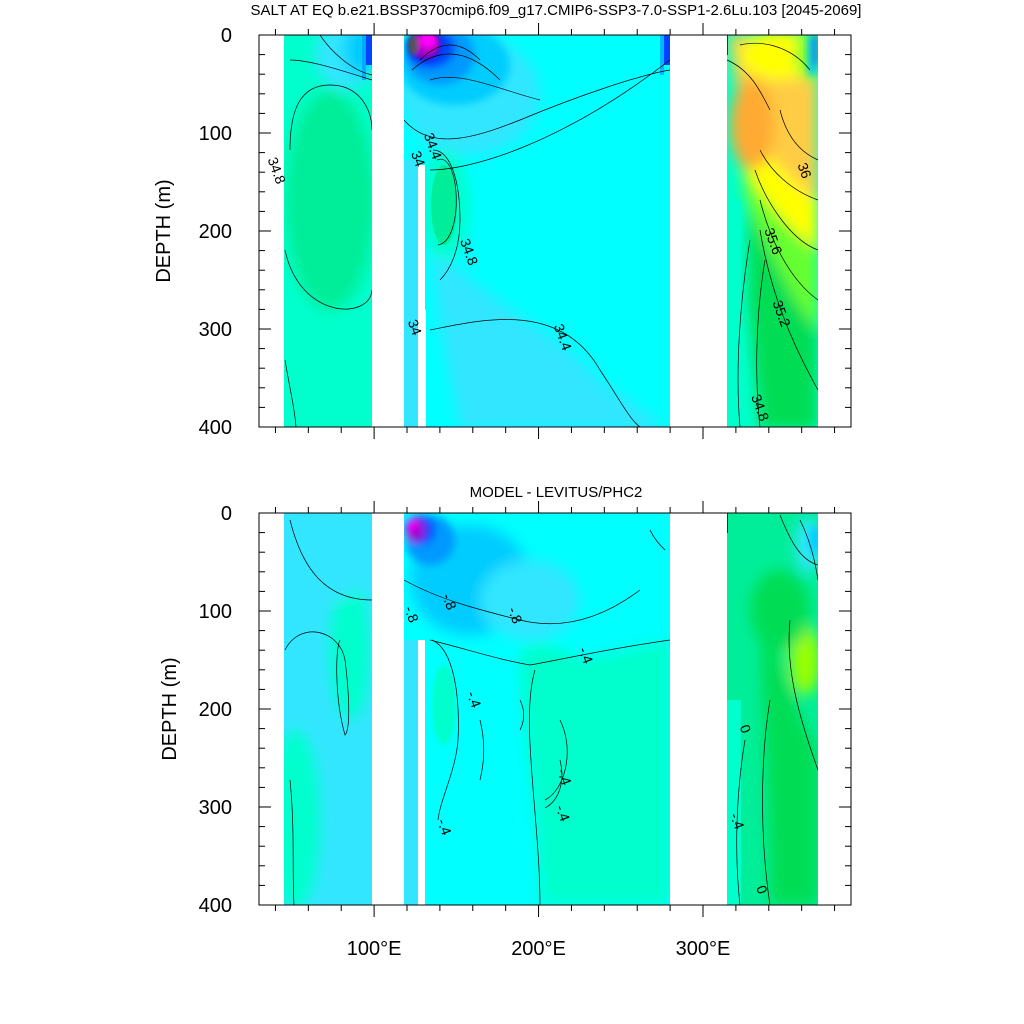  What do you see at coordinates (374, 949) in the screenshot?
I see `x-tick-label: 100°E` at bounding box center [374, 949].